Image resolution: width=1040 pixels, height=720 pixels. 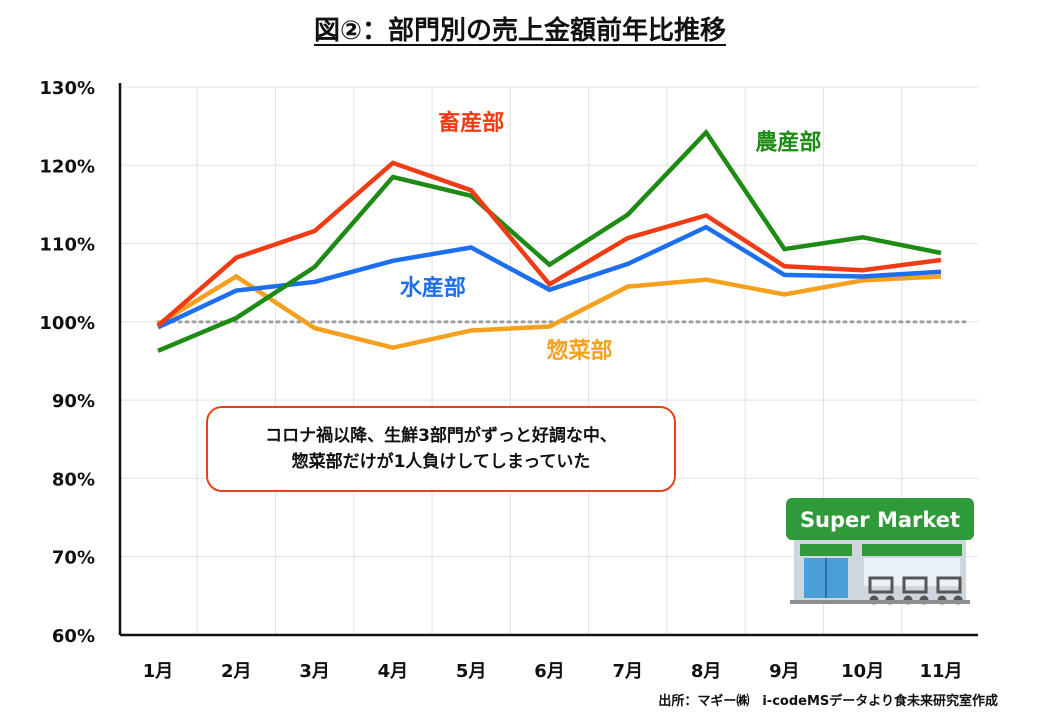 What do you see at coordinates (441, 449) in the screenshot?
I see `annotation-box: コロナ禍以降、生鮮3部門がずっと好調な中、 惣菜部だけが1人負けしてしまっていた` at bounding box center [441, 449].